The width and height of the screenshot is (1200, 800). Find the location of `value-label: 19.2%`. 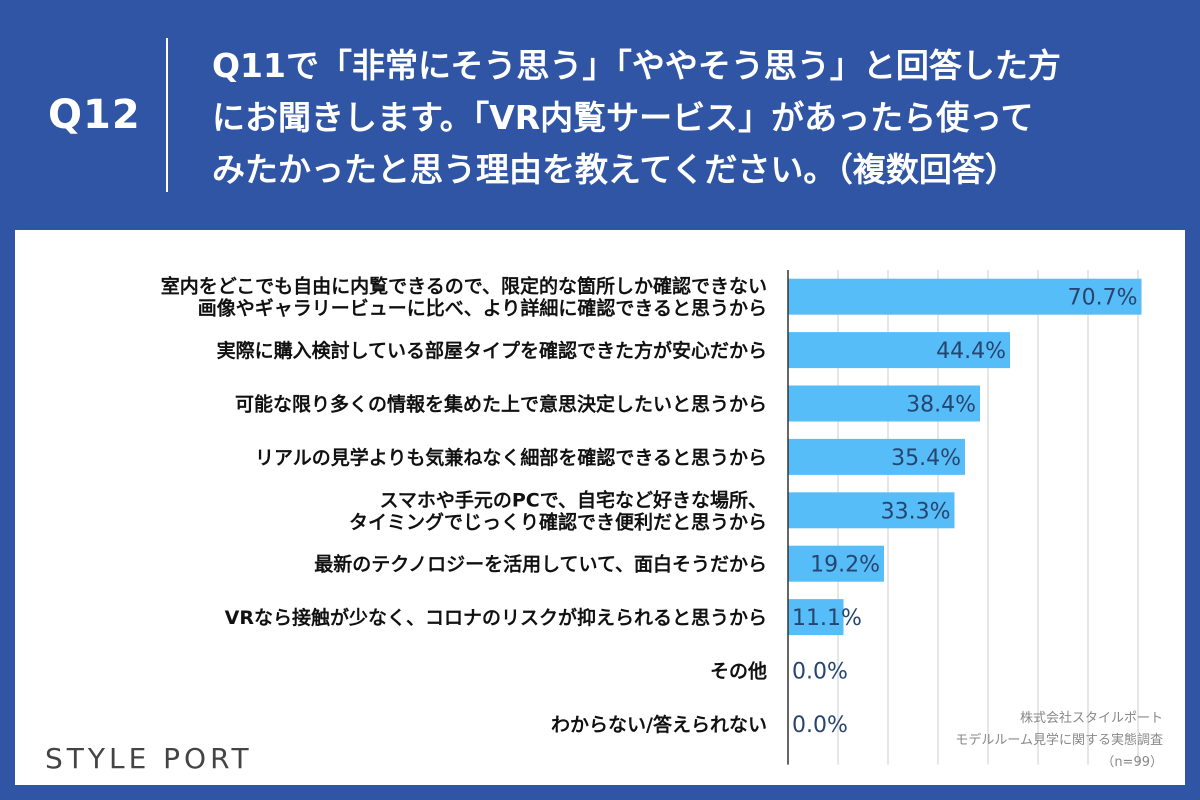

value-label: 19.2% is located at coordinates (845, 565).